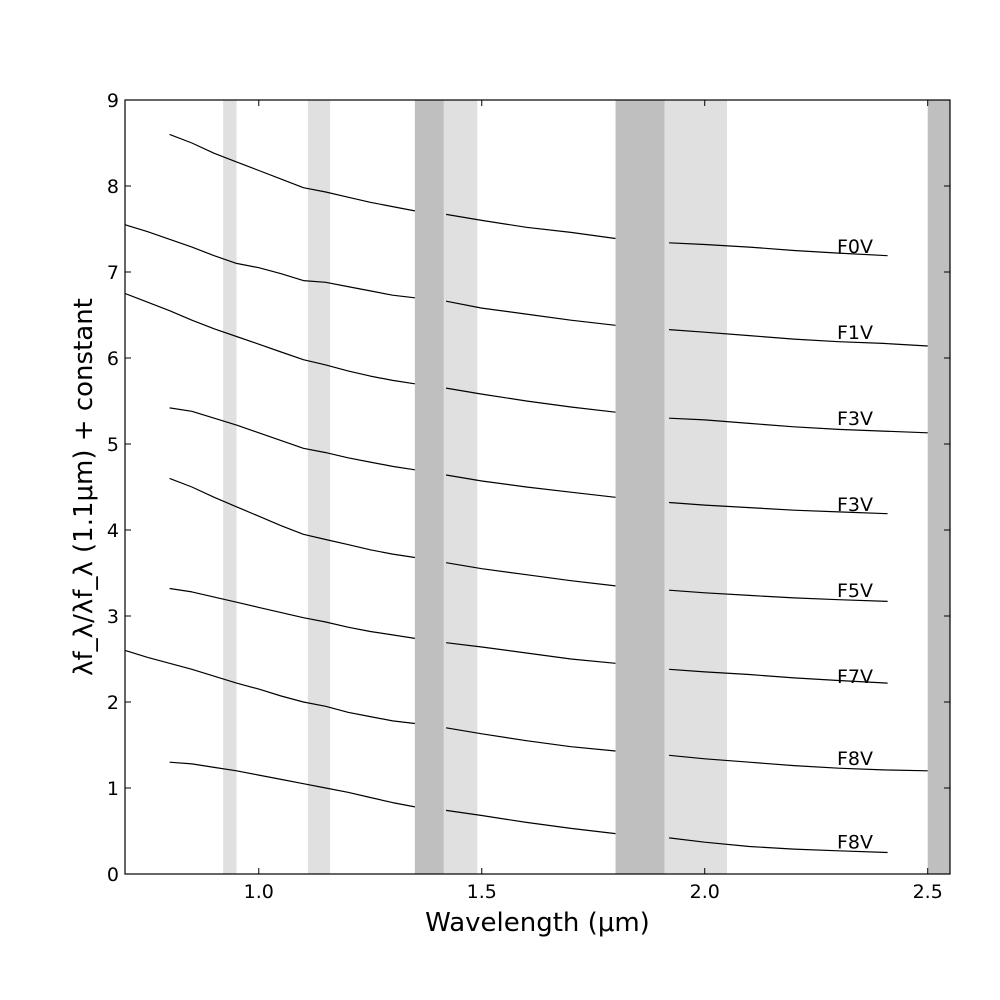  Describe the element at coordinates (855, 677) in the screenshot. I see `series-label: F7V` at that location.